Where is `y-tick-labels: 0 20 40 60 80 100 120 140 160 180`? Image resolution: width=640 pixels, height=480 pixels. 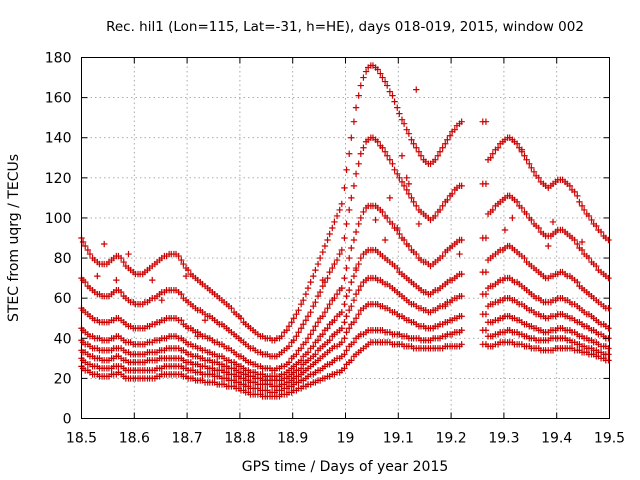 y-tick-labels: 0 20 40 60 80 100 120 140 160 180 is located at coordinates (58, 239).